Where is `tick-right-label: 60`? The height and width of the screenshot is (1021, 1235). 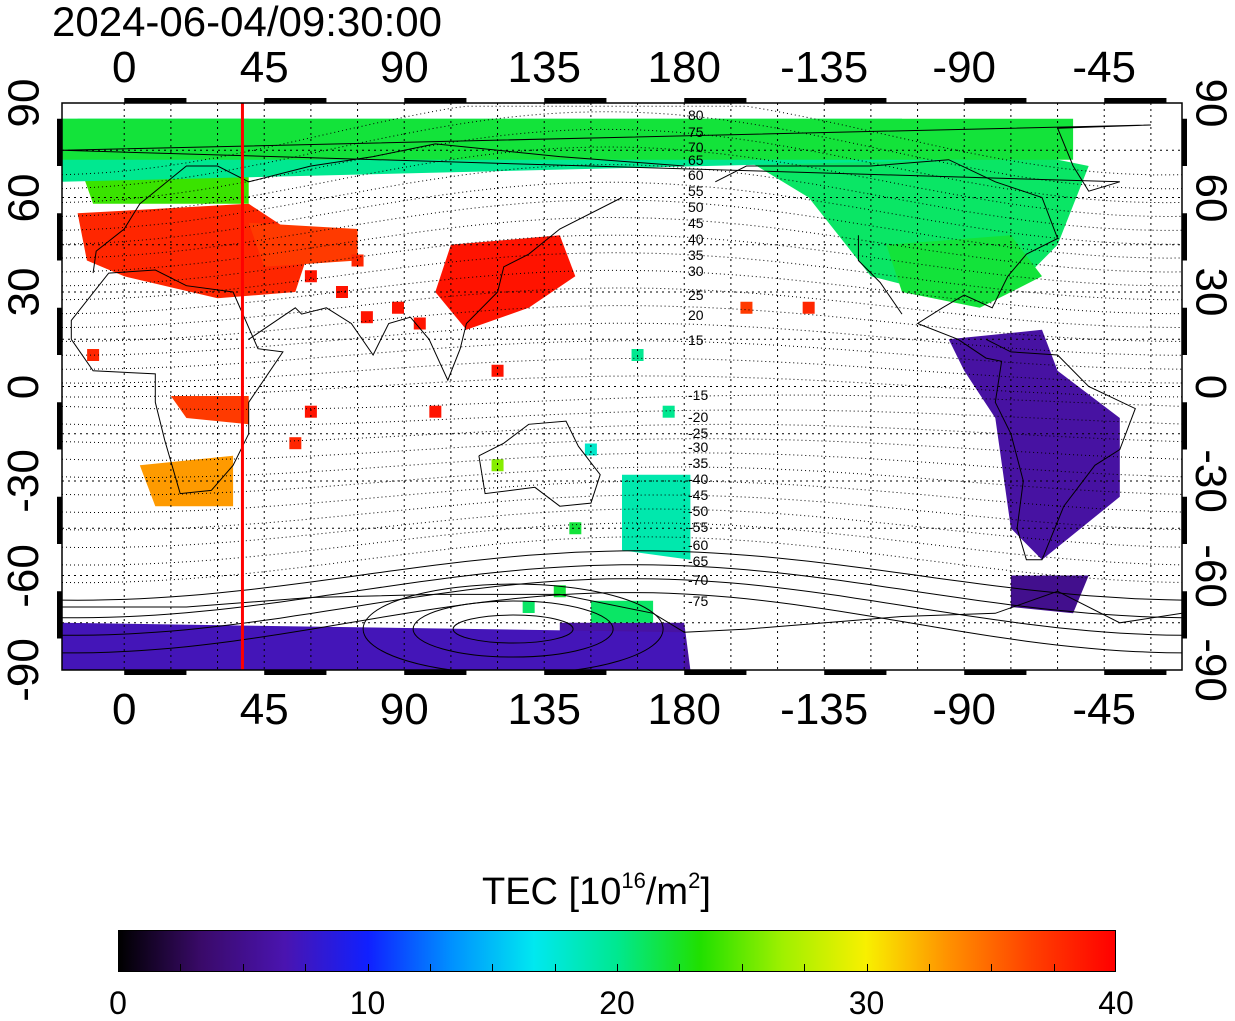 tick-right-label: 60 is located at coordinates (1210, 197).